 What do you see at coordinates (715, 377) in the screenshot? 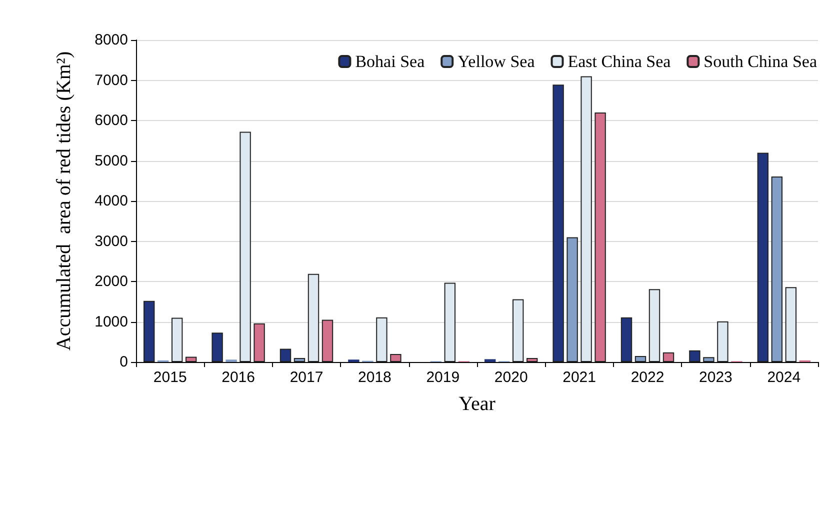
I see `x-tick-label: 2023` at bounding box center [715, 377].